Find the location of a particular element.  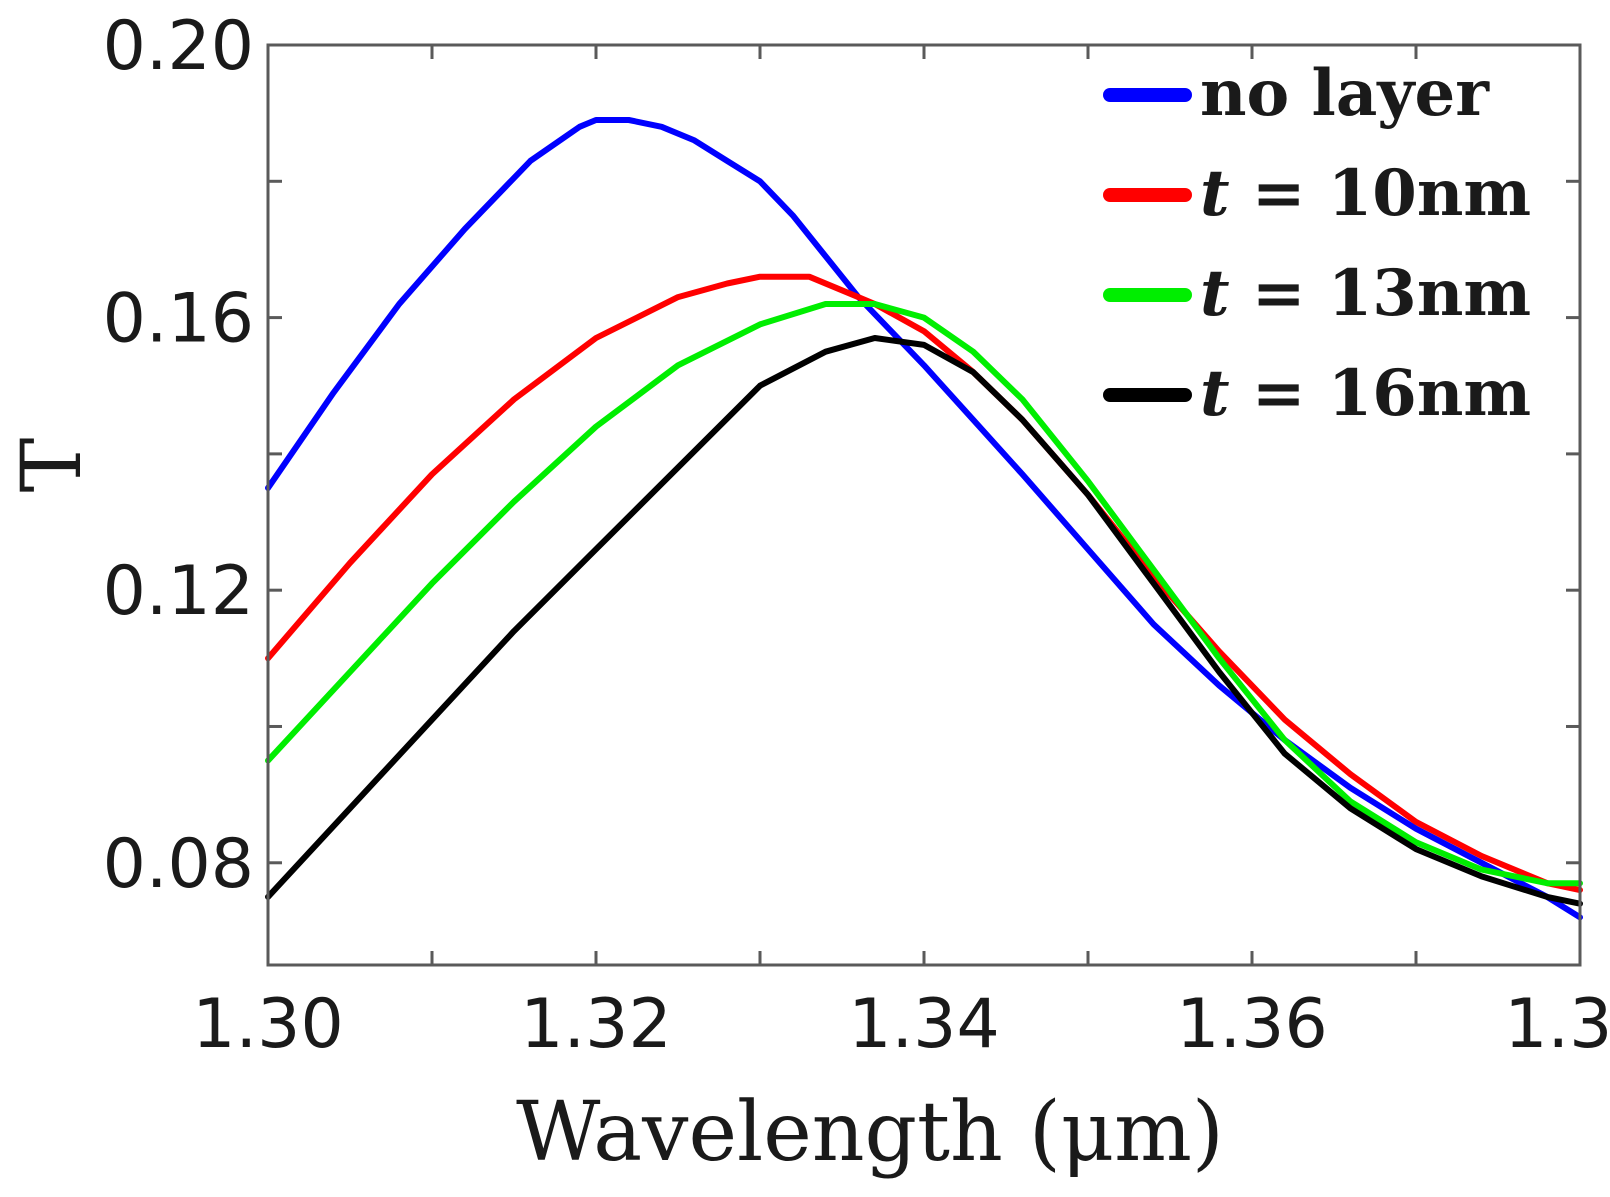

x-tick-label: 1.30 is located at coordinates (267, 1024).